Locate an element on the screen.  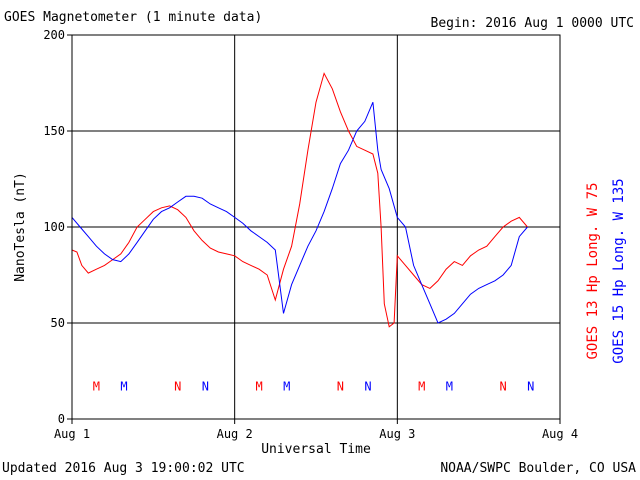
marker-m-1: M is located at coordinates (123, 386).